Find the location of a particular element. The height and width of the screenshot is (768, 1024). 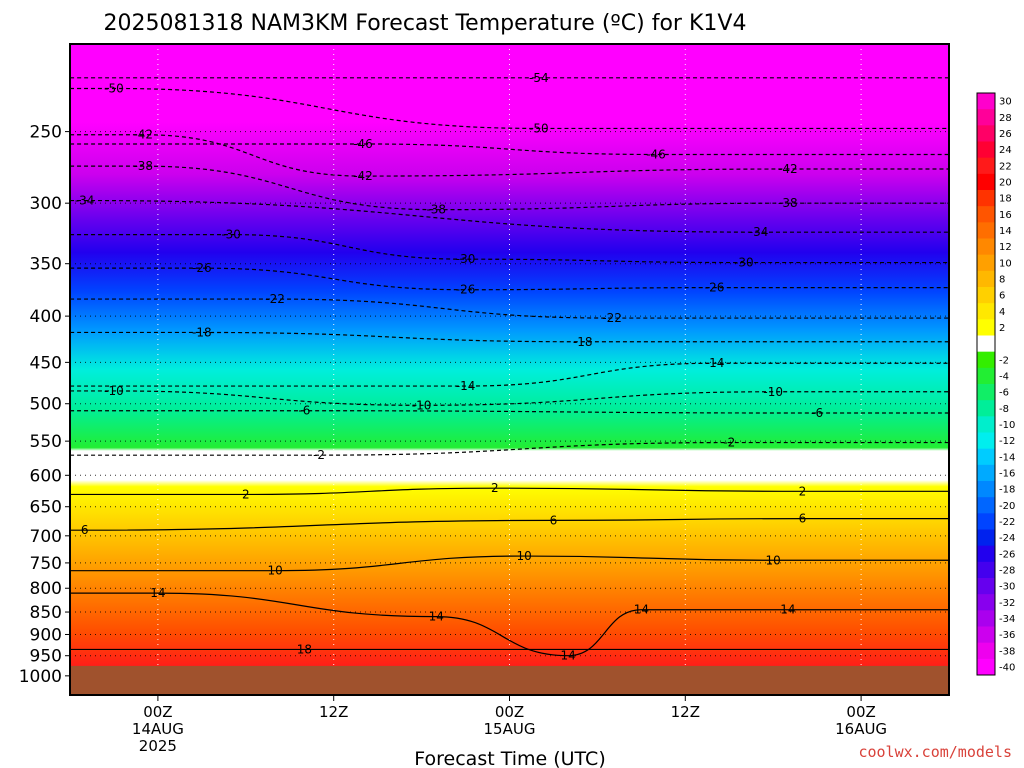

colorbar-label: 12 is located at coordinates (1005, 247).